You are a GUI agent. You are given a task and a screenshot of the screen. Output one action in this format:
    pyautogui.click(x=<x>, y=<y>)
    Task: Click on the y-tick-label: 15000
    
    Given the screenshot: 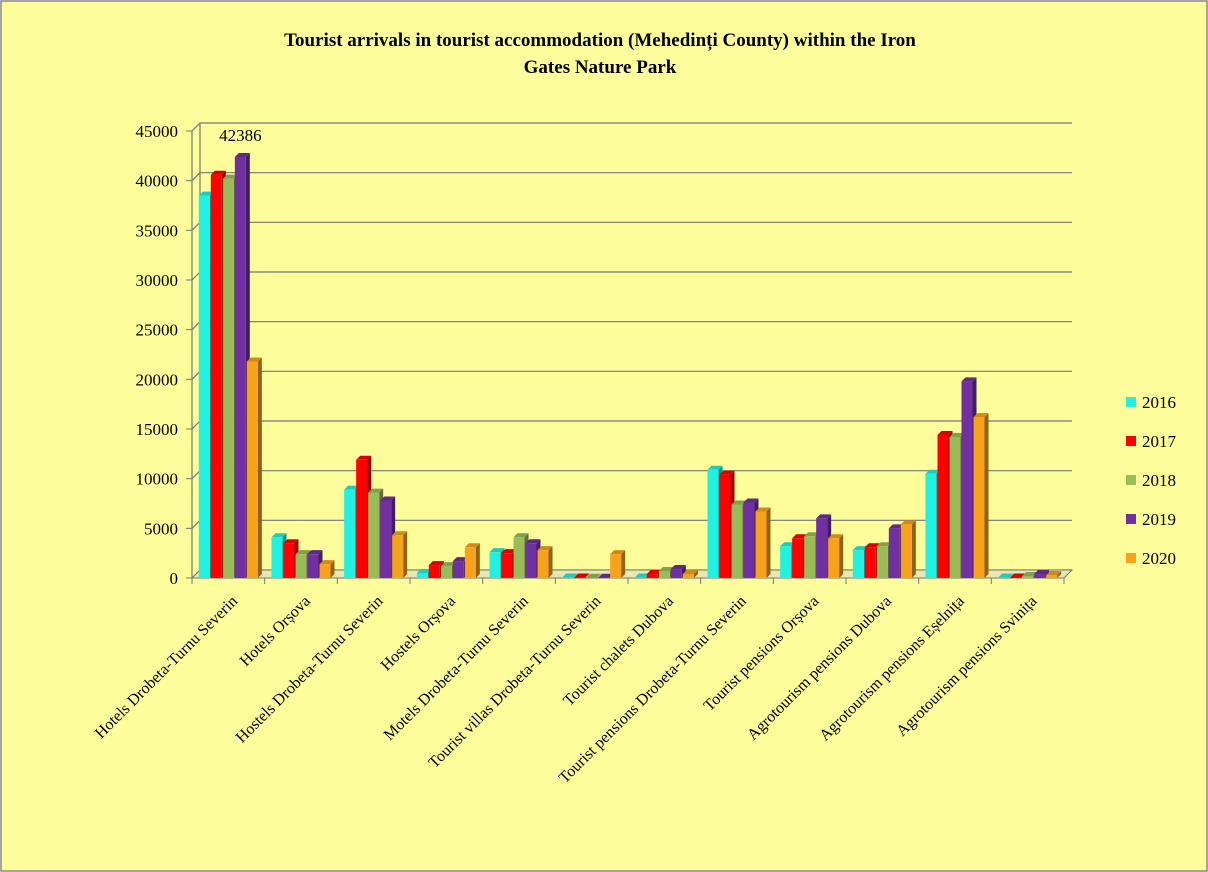 What is the action you would take?
    pyautogui.click(x=157, y=429)
    